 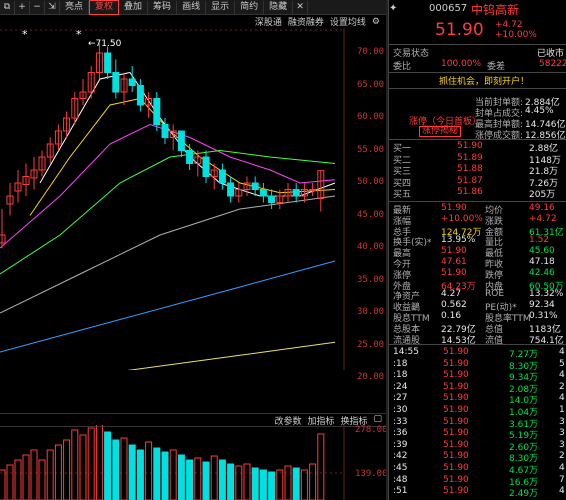 I want to click on tick-count: 7, so click(x=562, y=479).